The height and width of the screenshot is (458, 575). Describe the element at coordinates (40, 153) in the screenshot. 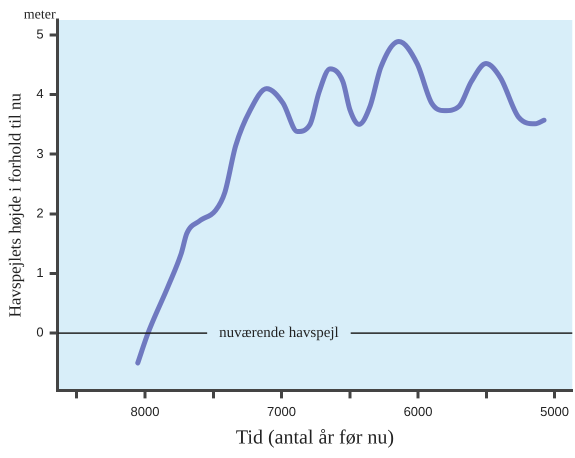

I see `y-tick-label: 3` at that location.